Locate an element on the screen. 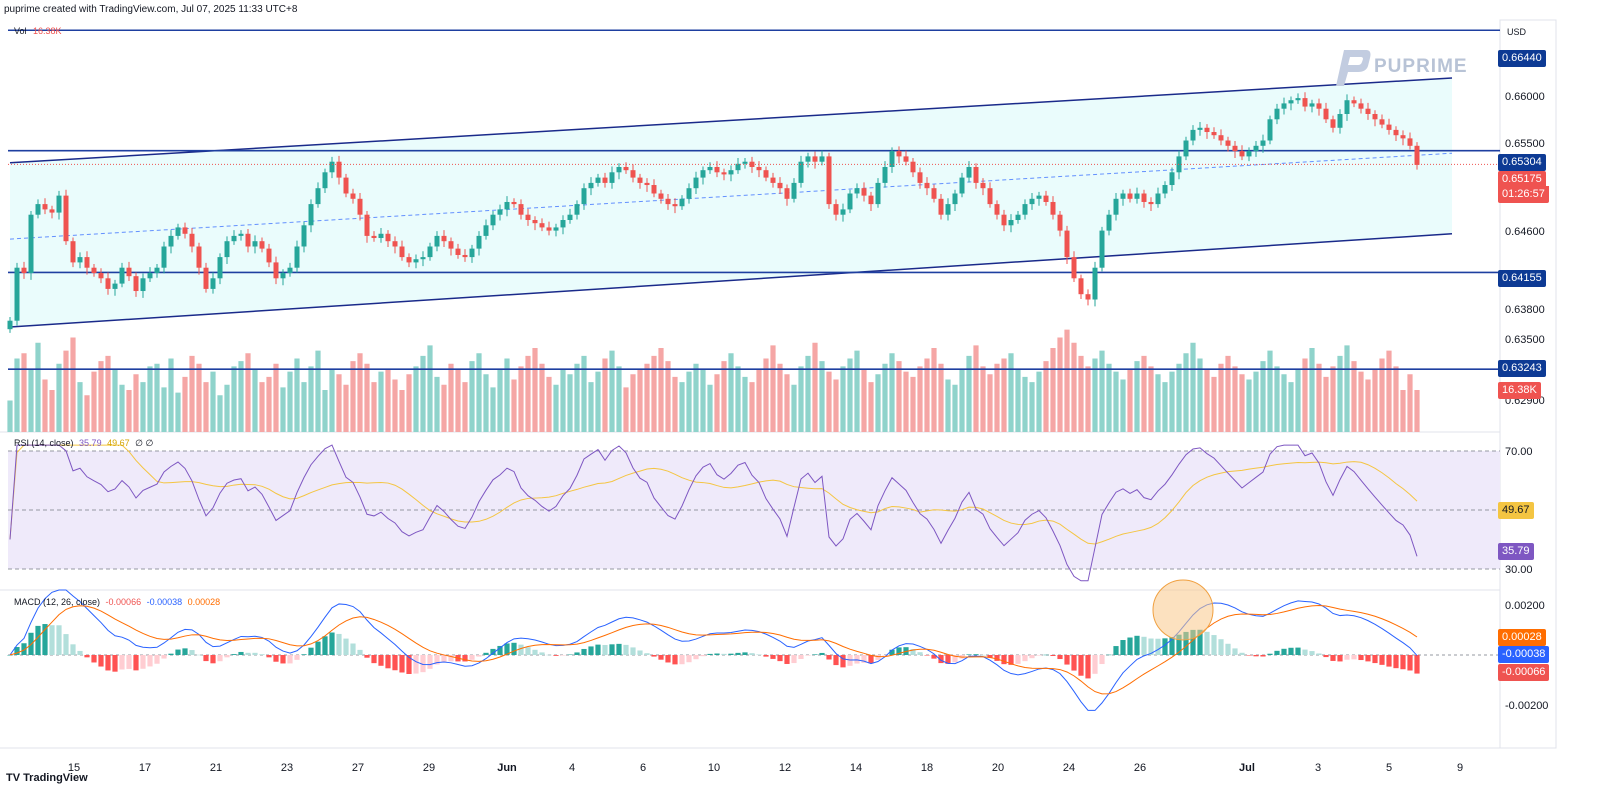 The image size is (1600, 793). price-tick: 0.63500 is located at coordinates (1525, 340).